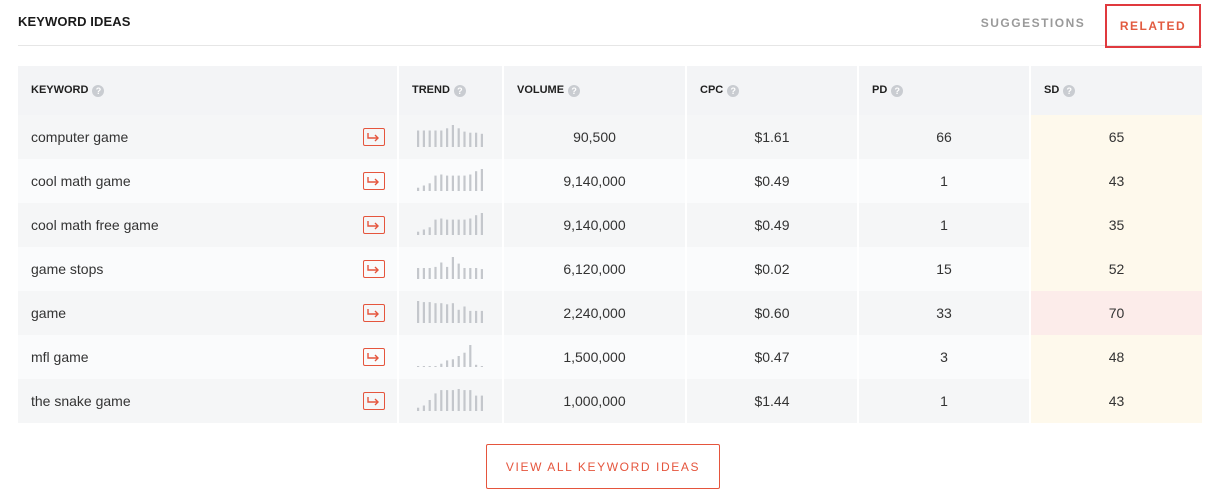 This screenshot has height=498, width=1224. Describe the element at coordinates (1116, 90) in the screenshot. I see `column-header-sd: SD?` at that location.